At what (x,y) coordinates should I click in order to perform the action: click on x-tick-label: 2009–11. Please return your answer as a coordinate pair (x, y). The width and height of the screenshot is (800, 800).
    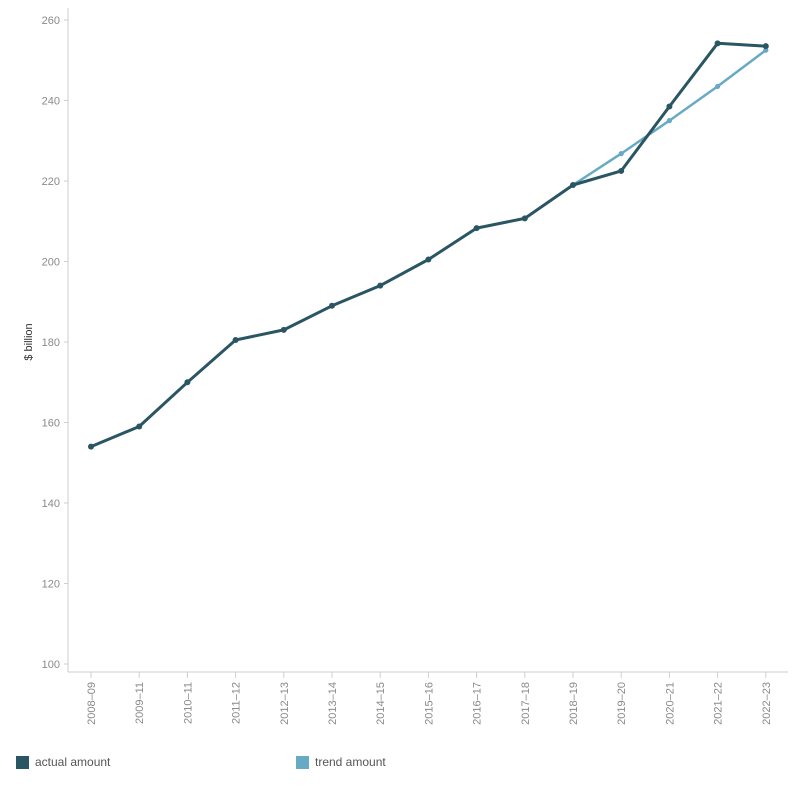
    Looking at the image, I should click on (140, 703).